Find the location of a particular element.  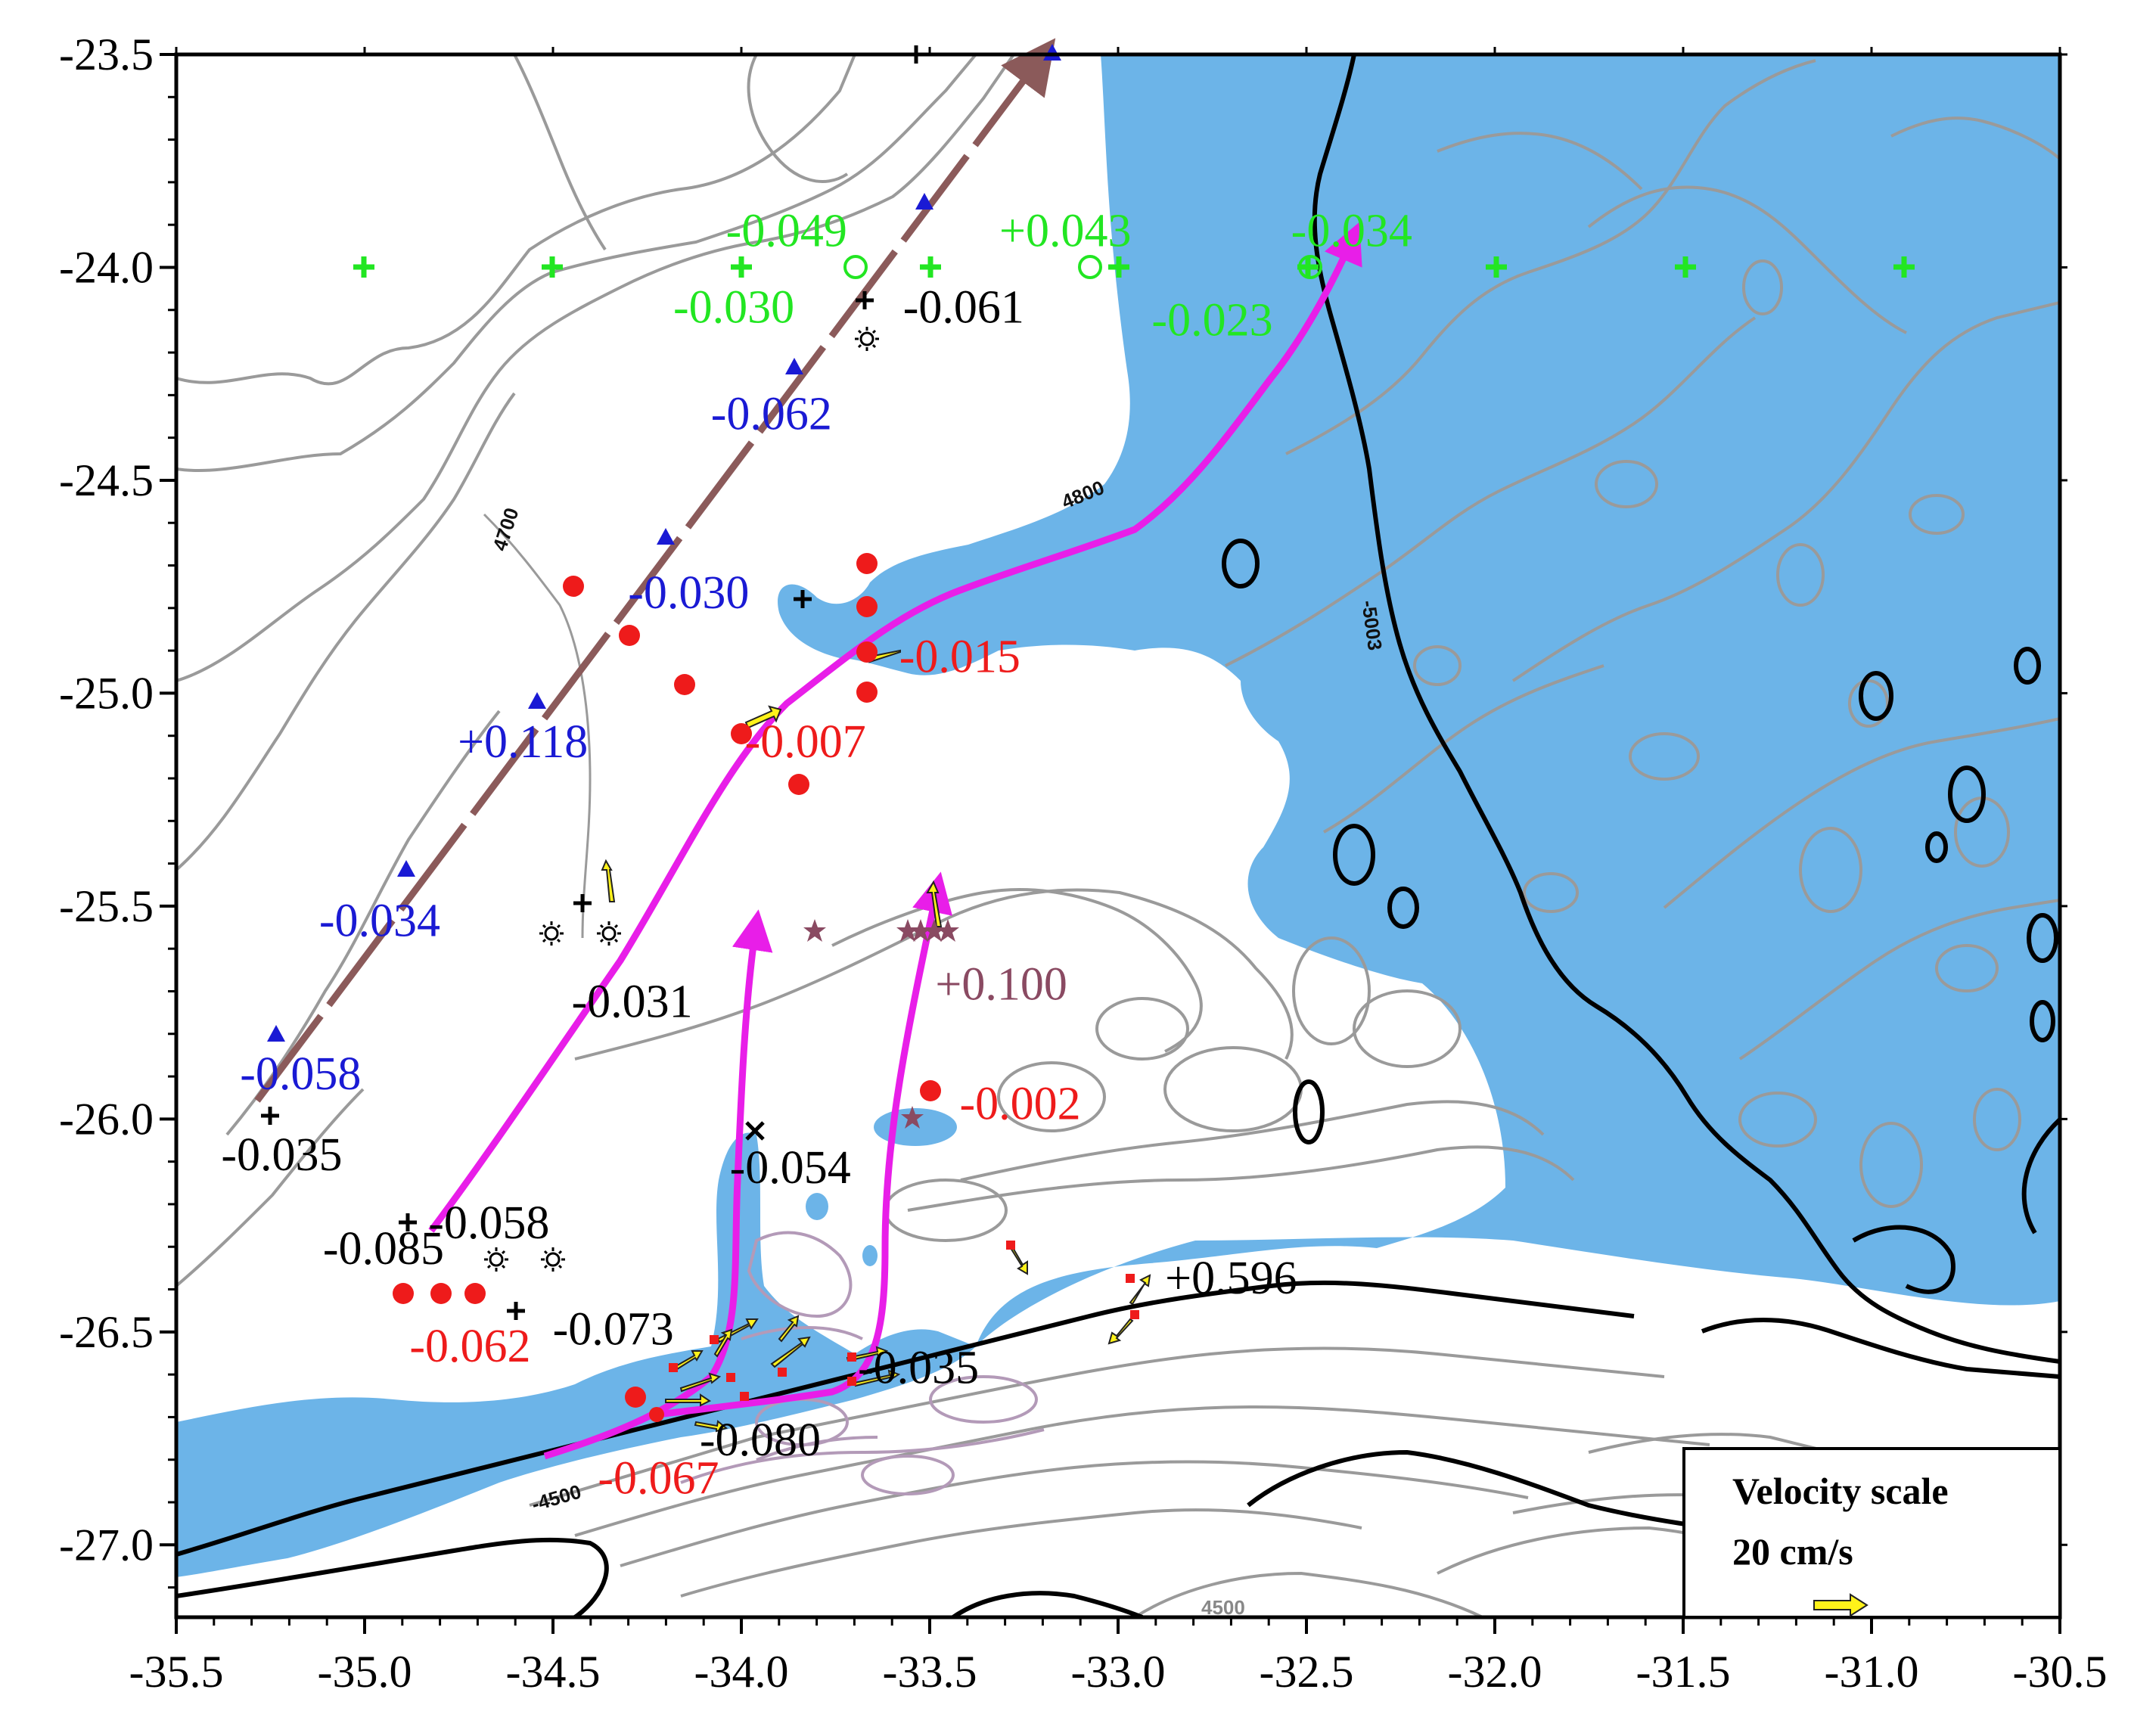

station-value-label-blue: -0.062 is located at coordinates (771, 413).